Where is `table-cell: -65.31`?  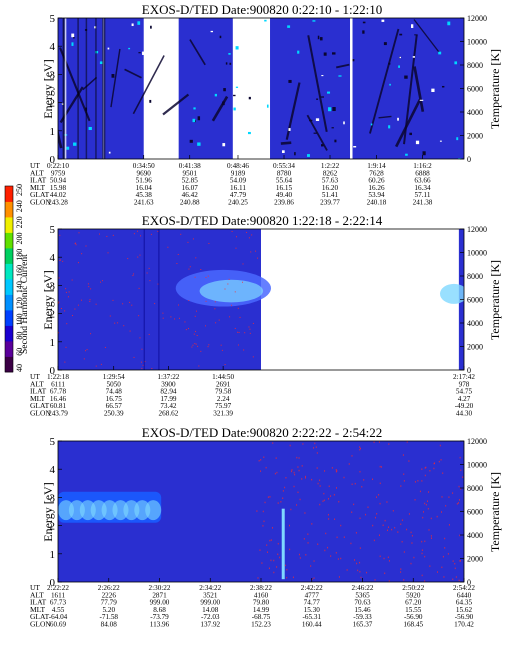 table-cell: -65.31 is located at coordinates (311, 617).